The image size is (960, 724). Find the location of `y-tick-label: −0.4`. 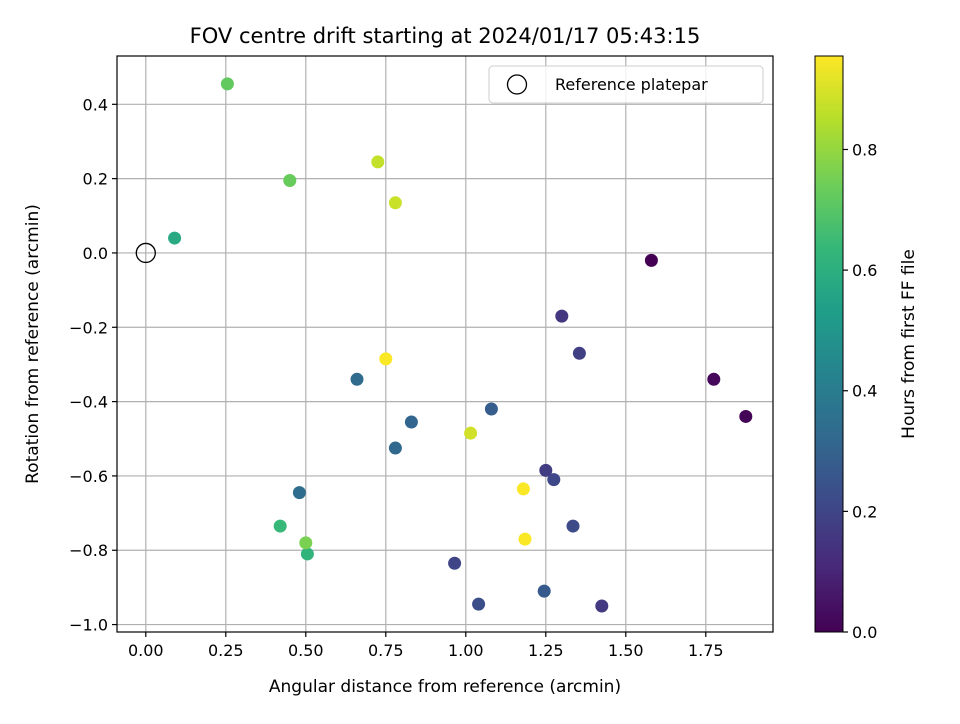

y-tick-label: −0.4 is located at coordinates (88, 402).